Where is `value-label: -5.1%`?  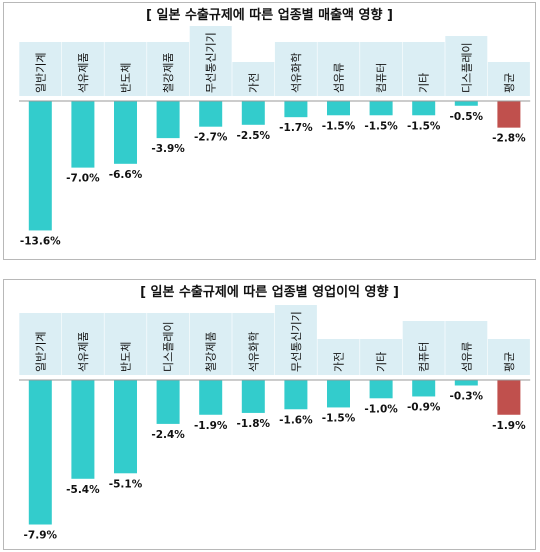 value-label: -5.1% is located at coordinates (126, 484).